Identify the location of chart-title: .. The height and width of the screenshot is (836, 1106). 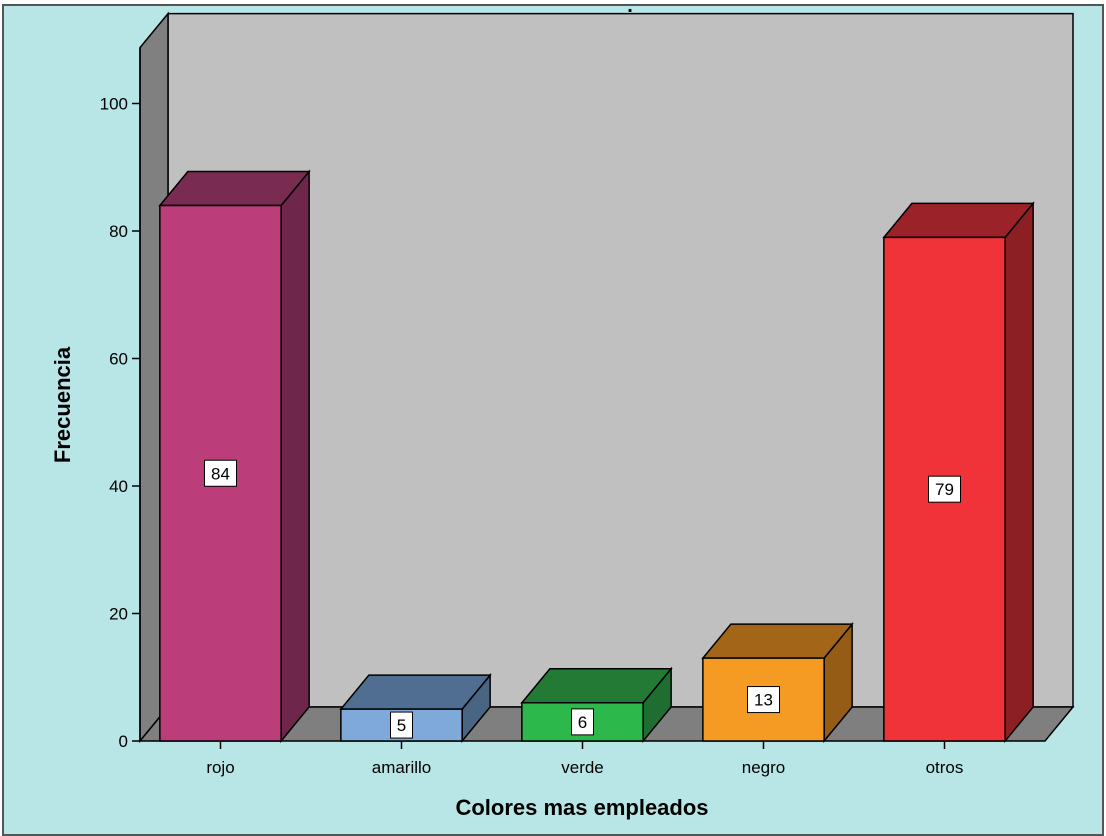
(630, 8).